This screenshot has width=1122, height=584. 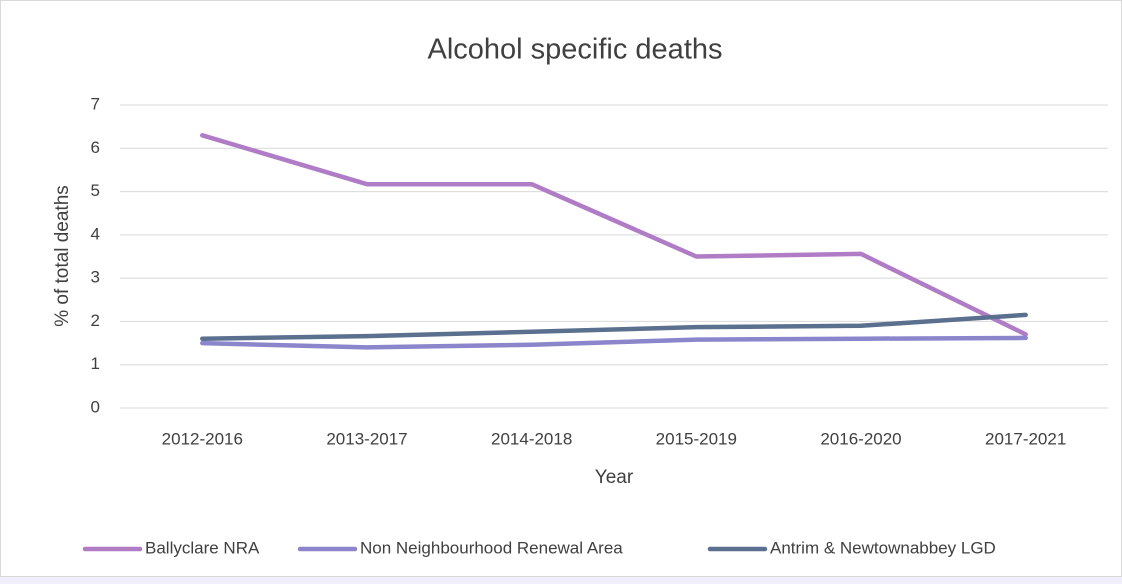 What do you see at coordinates (696, 438) in the screenshot?
I see `x-tick-label: 2015-2019` at bounding box center [696, 438].